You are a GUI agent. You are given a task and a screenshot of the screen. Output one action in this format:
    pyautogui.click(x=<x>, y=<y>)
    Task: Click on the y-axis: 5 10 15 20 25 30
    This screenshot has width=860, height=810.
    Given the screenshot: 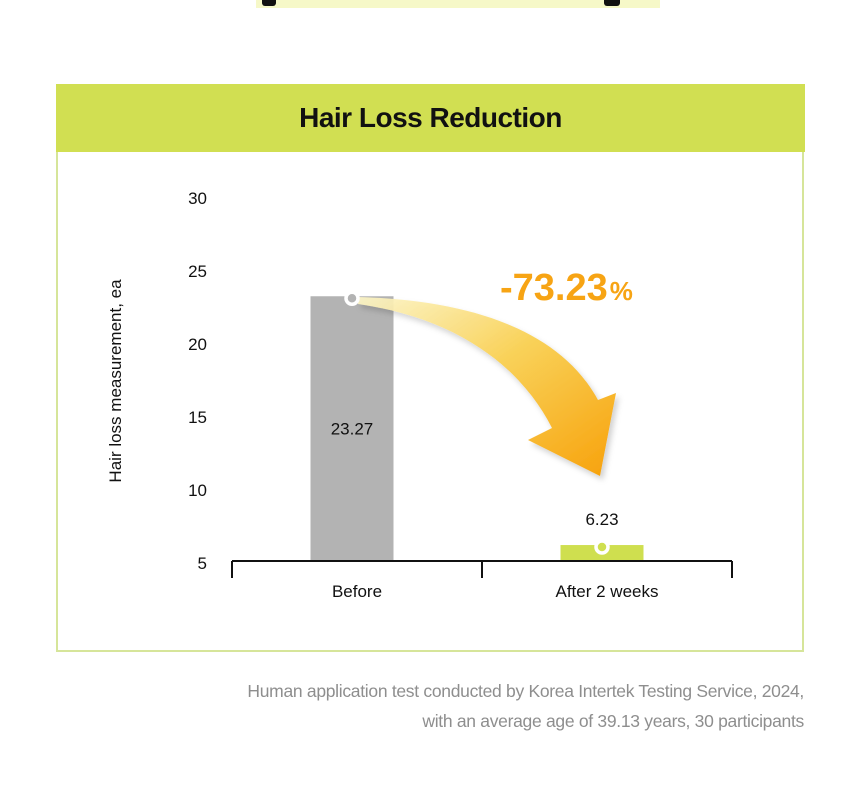 What is the action you would take?
    pyautogui.click(x=197, y=381)
    